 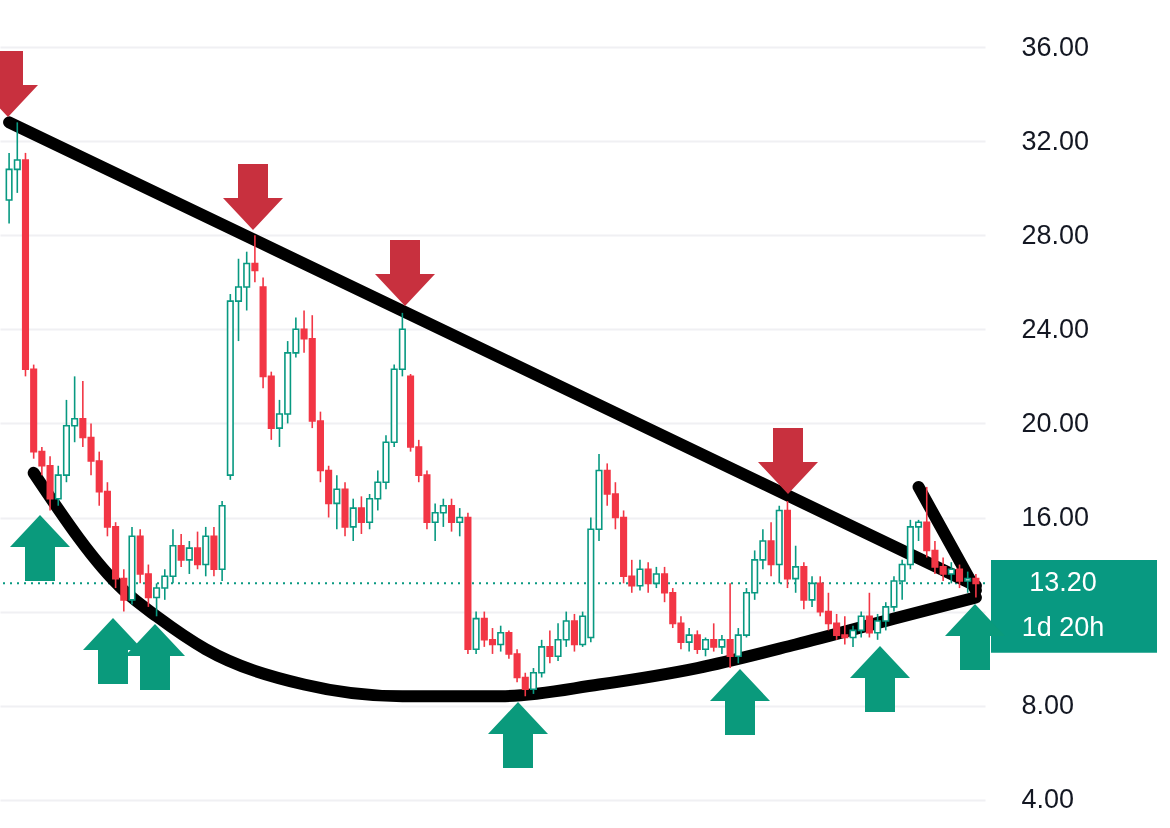 What do you see at coordinates (1055, 422) in the screenshot?
I see `y-tick-label: 20.00` at bounding box center [1055, 422].